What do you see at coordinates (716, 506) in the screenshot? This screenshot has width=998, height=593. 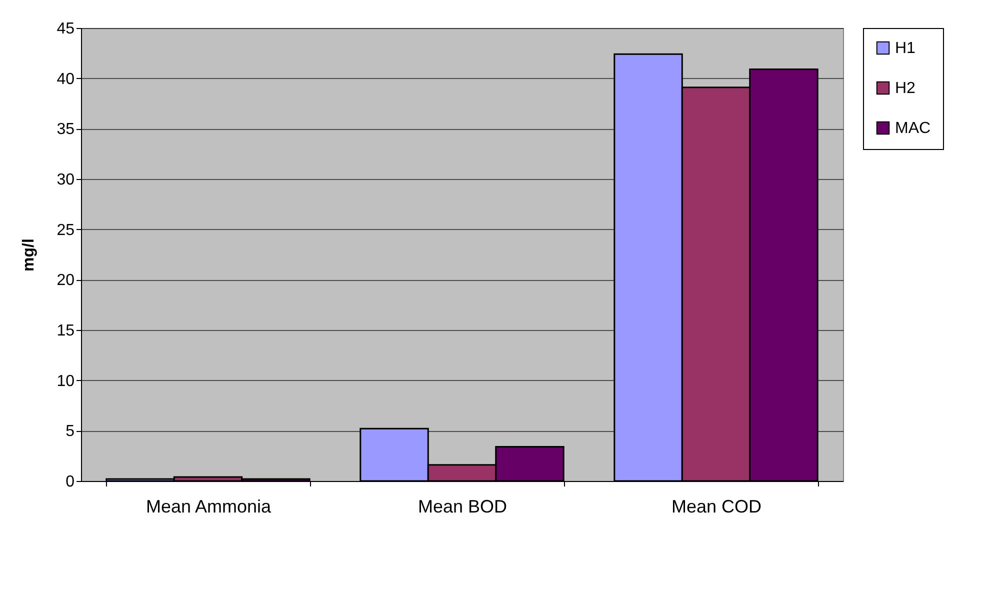 I see `x-tick-label: Mean COD` at bounding box center [716, 506].